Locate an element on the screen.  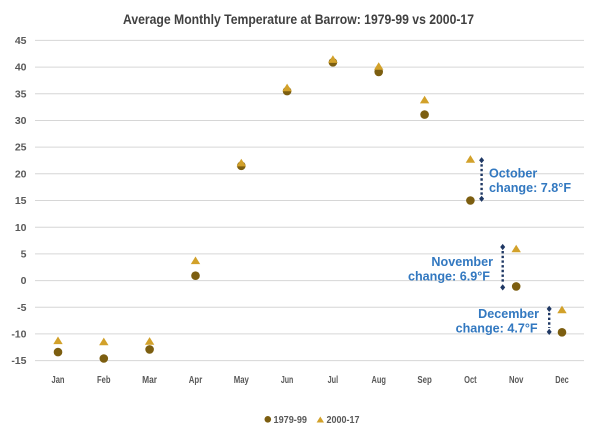
svg-text: -10 is located at coordinates (18, 335).